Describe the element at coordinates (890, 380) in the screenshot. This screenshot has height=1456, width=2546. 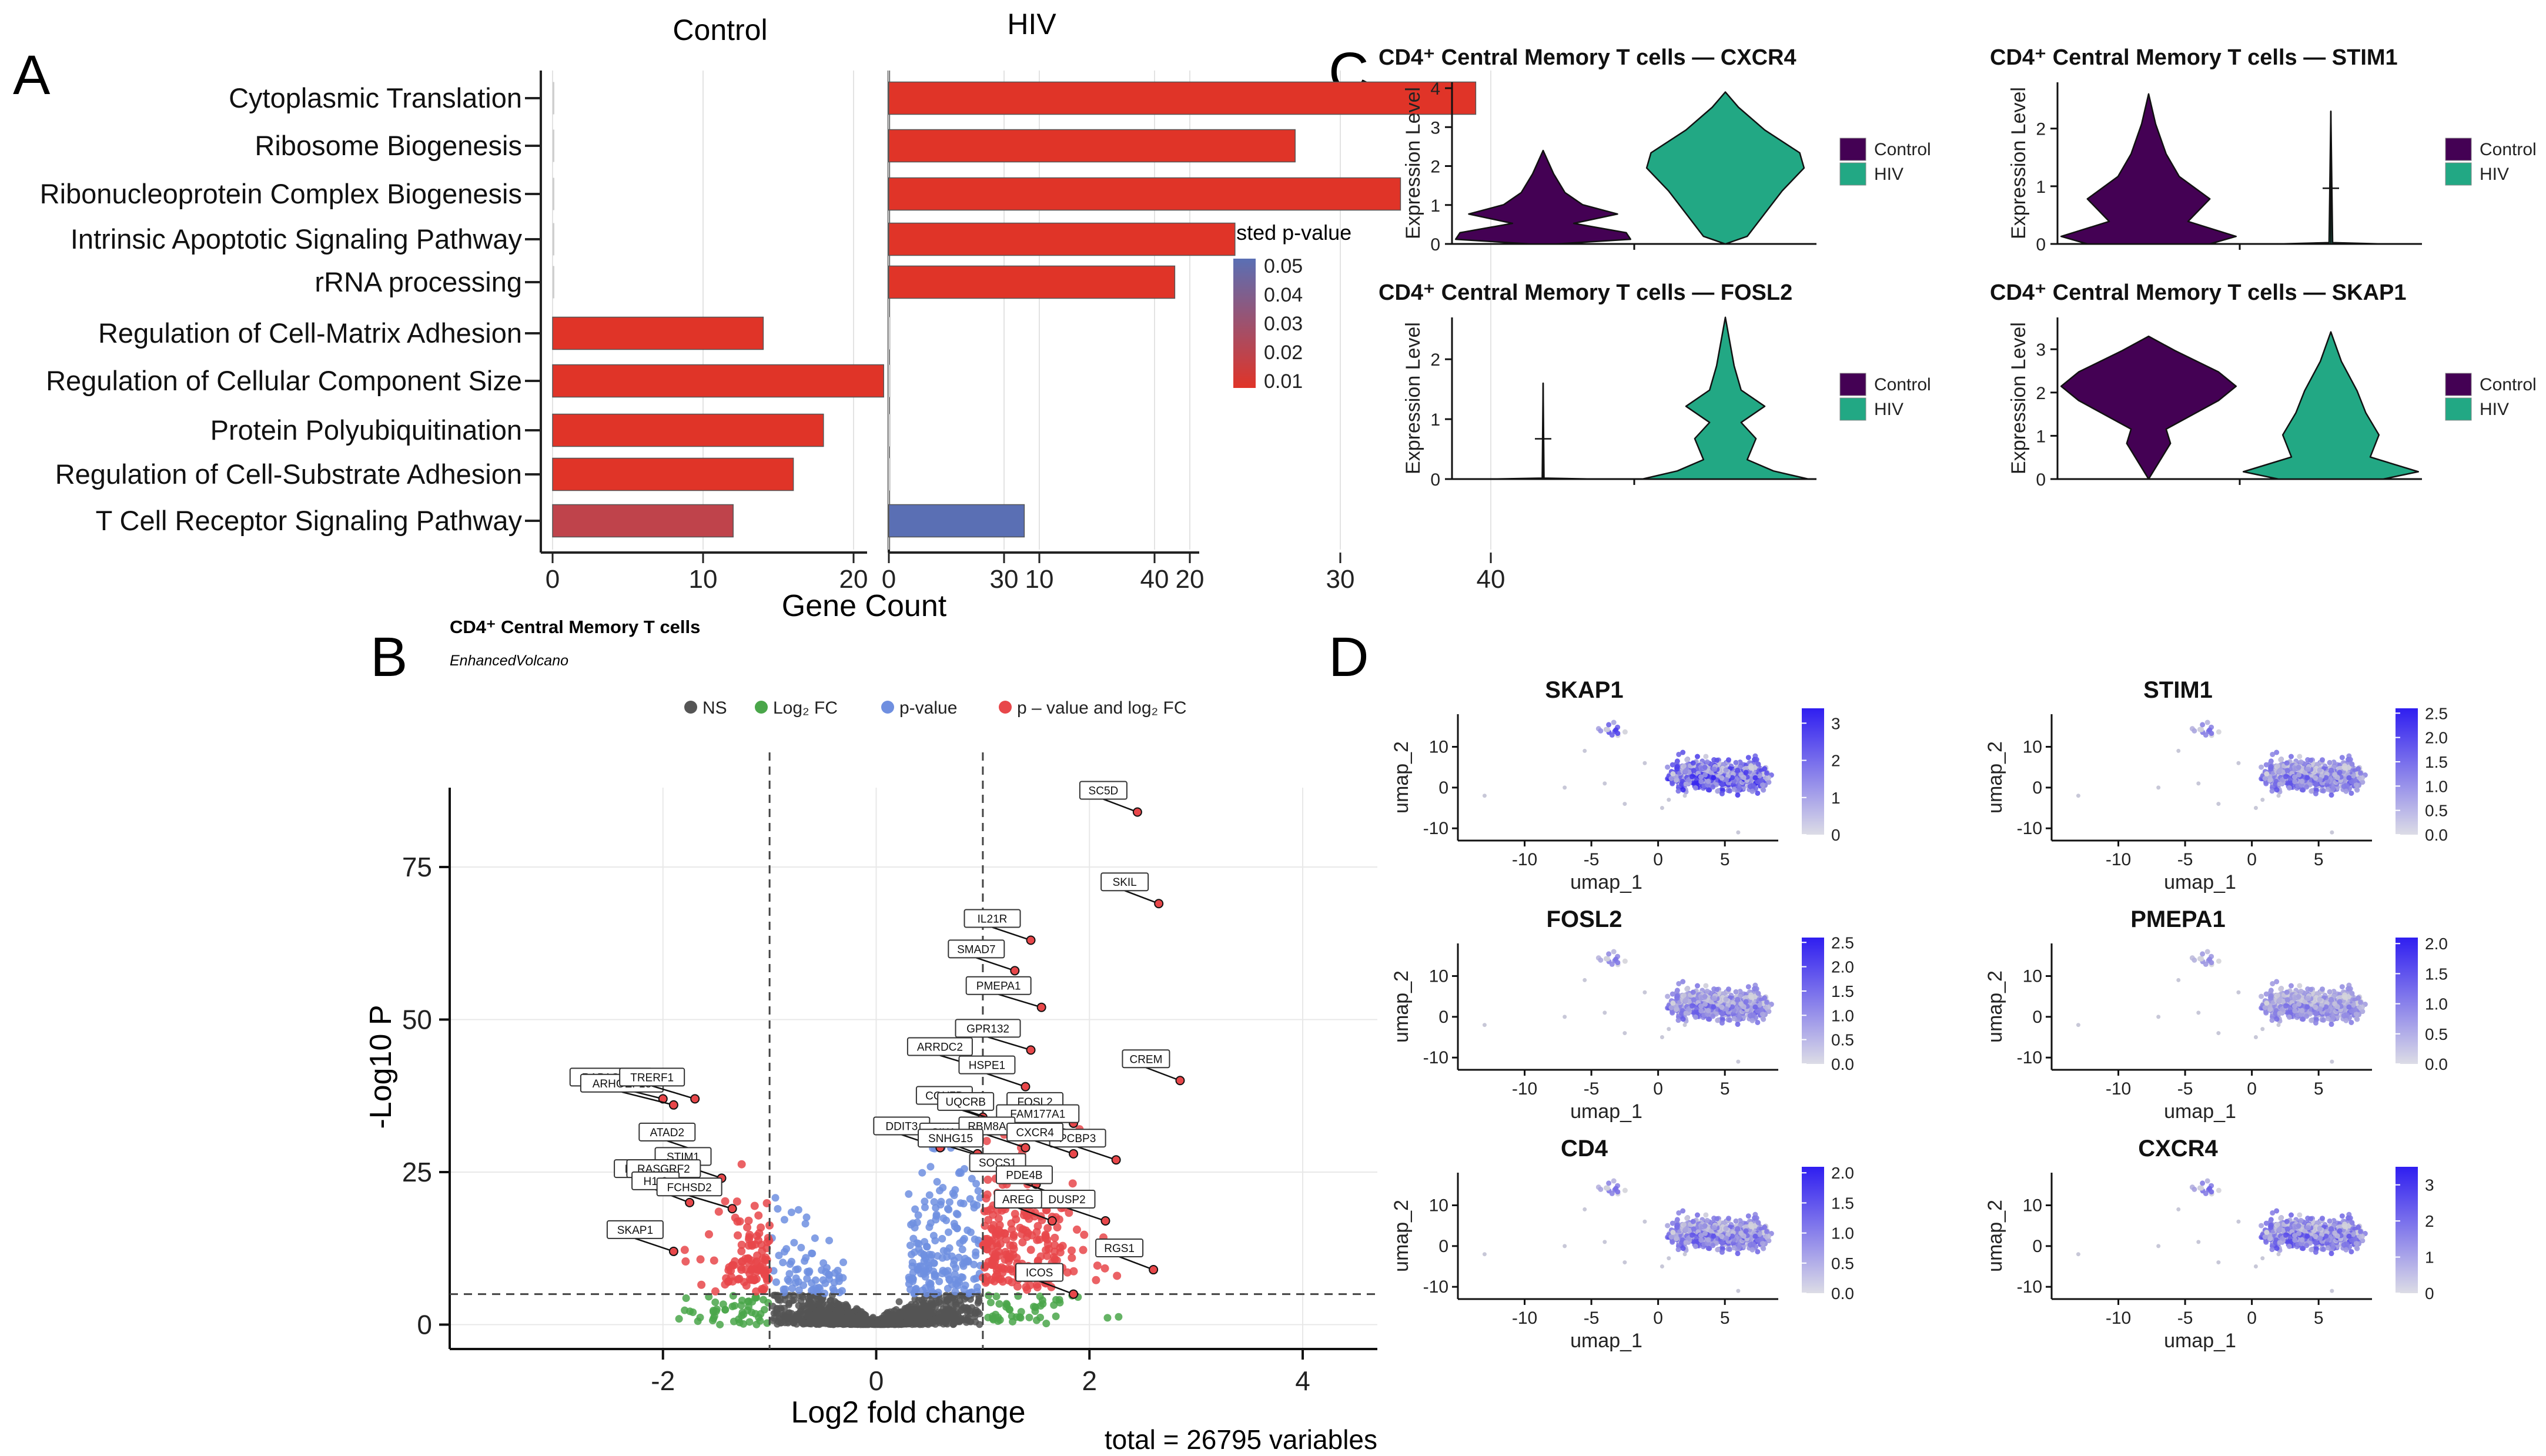
I see `hiv-bar` at that location.